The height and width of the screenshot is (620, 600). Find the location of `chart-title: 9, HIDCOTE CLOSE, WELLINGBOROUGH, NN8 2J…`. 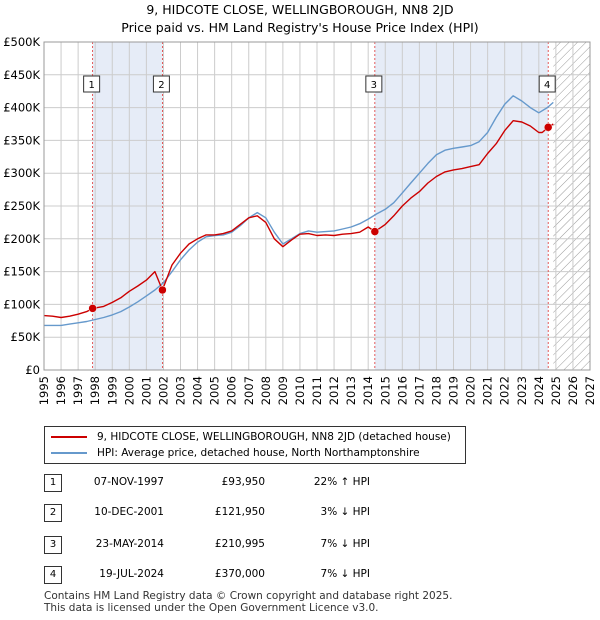

chart-title: 9, HIDCOTE CLOSE, WELLINGBOROUGH, NN8 2J… is located at coordinates (300, 9).